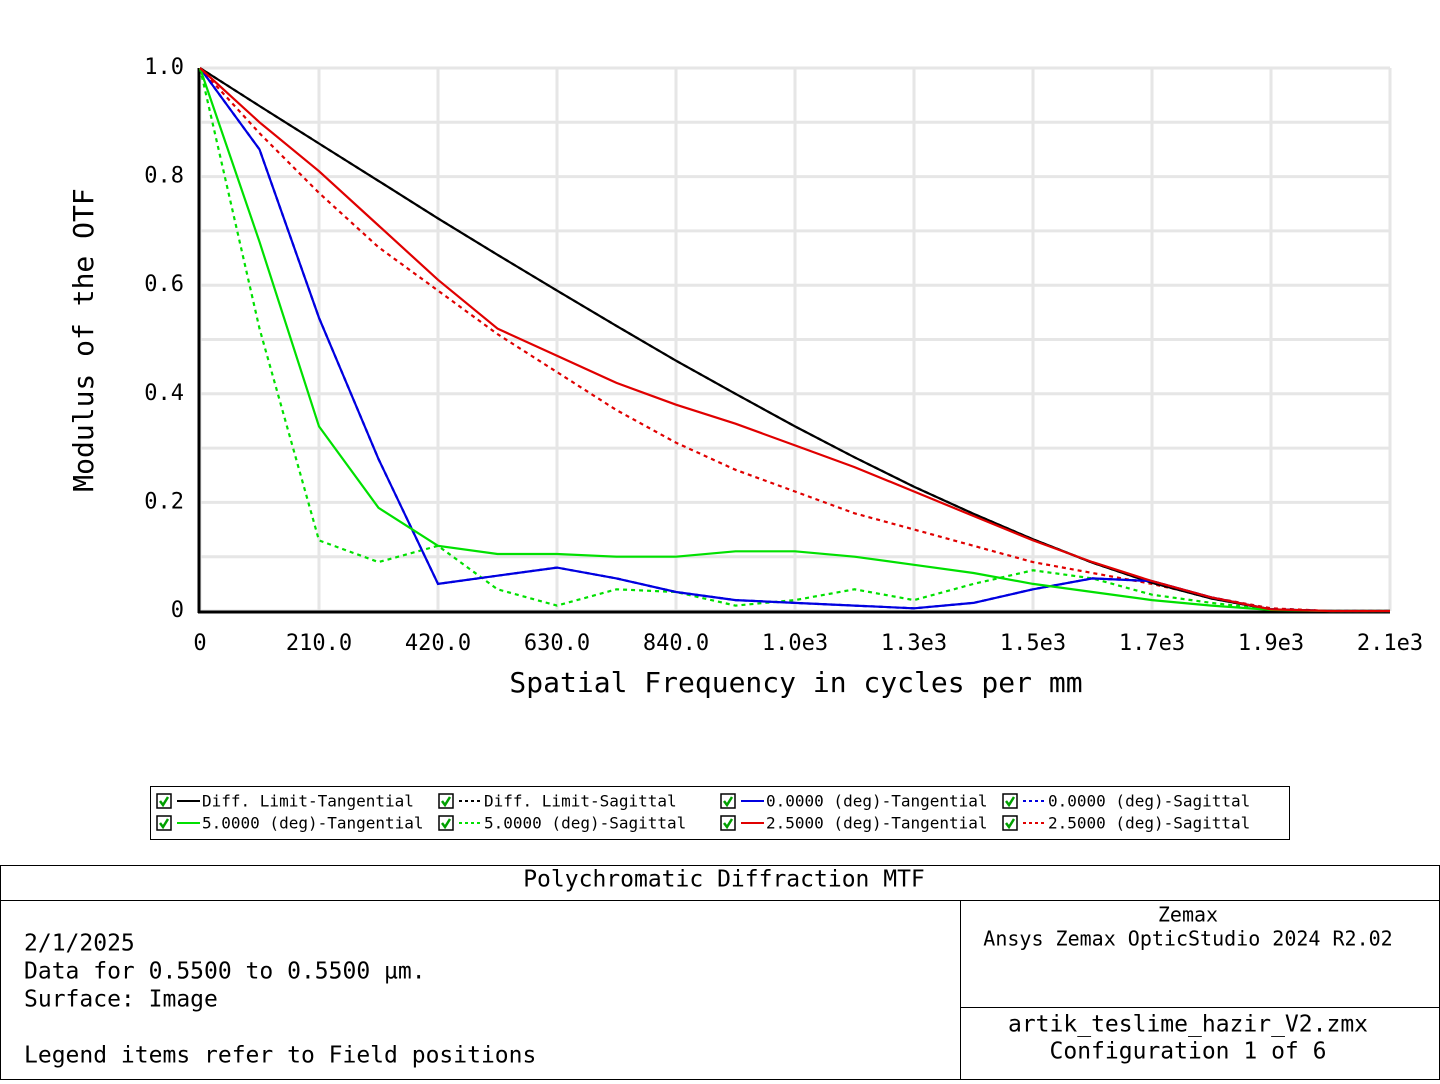 Image resolution: width=1440 pixels, height=1084 pixels. Describe the element at coordinates (557, 643) in the screenshot. I see `x-tick-label: 630.0` at that location.